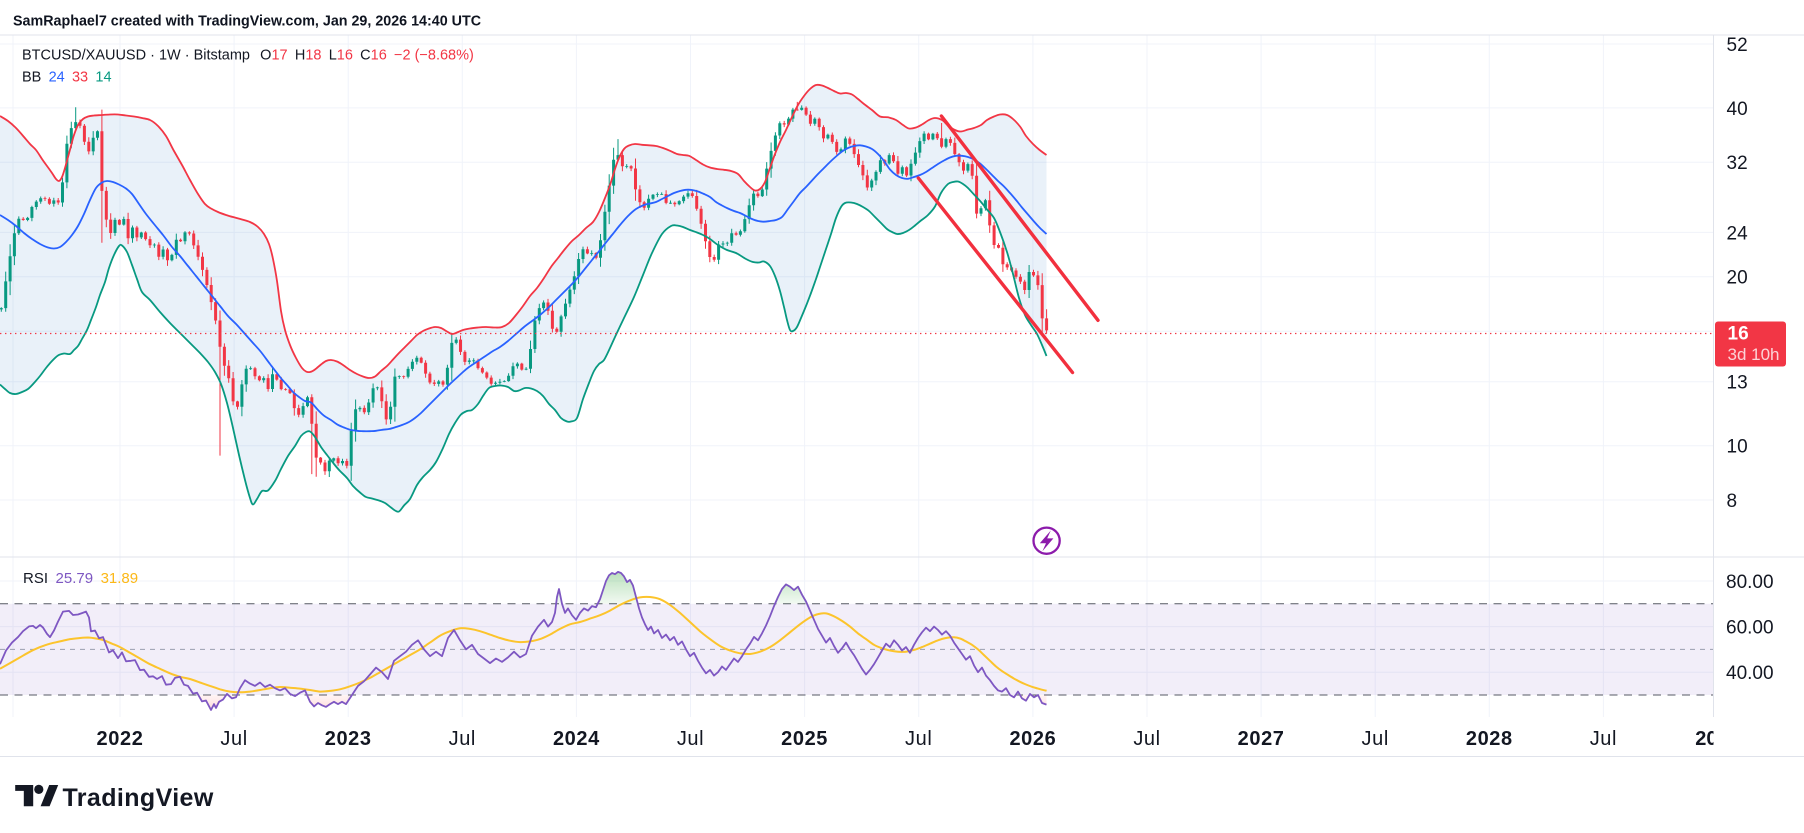 The image size is (1804, 833). I want to click on svg-text: 52, so click(1737, 45).